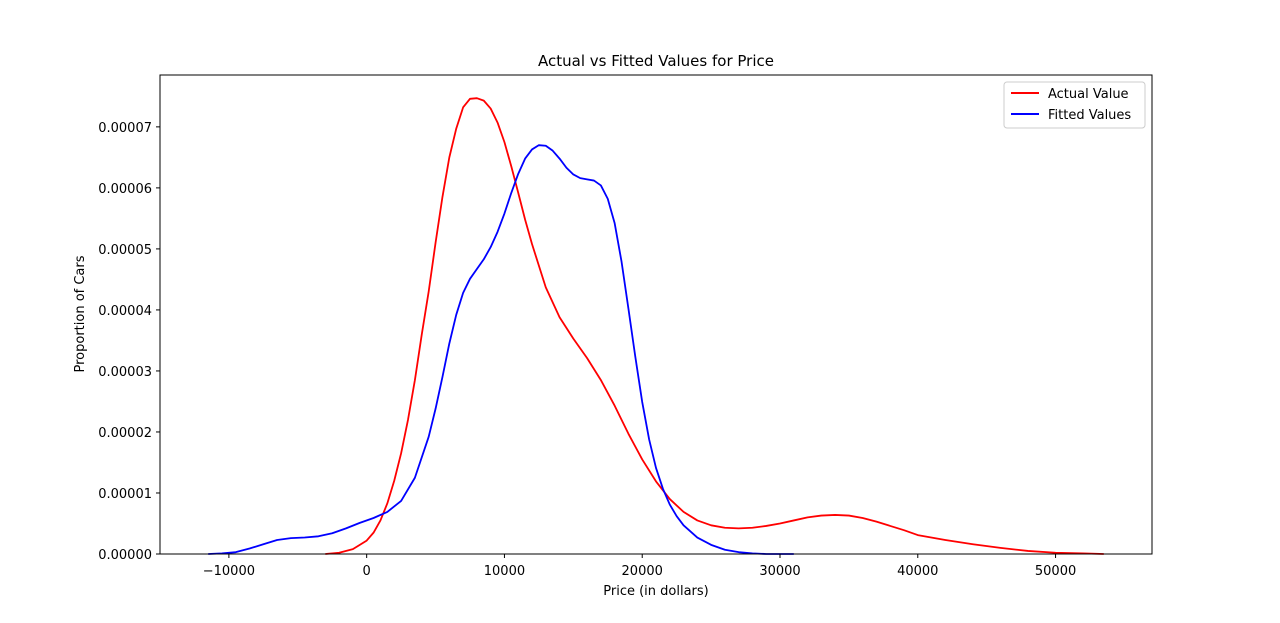  I want to click on x-tick-label: 30000, so click(779, 571).